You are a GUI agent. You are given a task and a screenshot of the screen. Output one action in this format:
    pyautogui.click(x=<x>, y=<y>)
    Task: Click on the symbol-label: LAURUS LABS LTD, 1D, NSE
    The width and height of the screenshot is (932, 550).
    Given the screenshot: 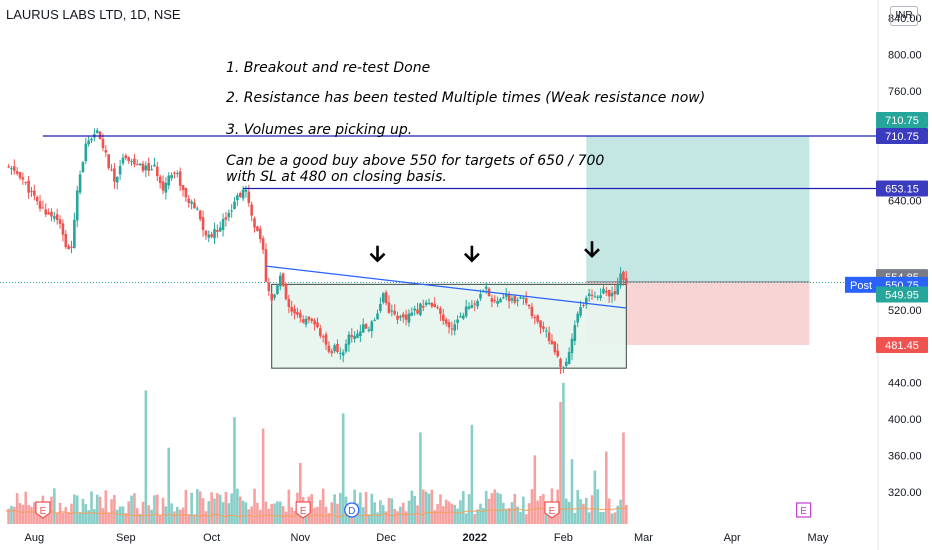 What is the action you would take?
    pyautogui.click(x=93, y=14)
    